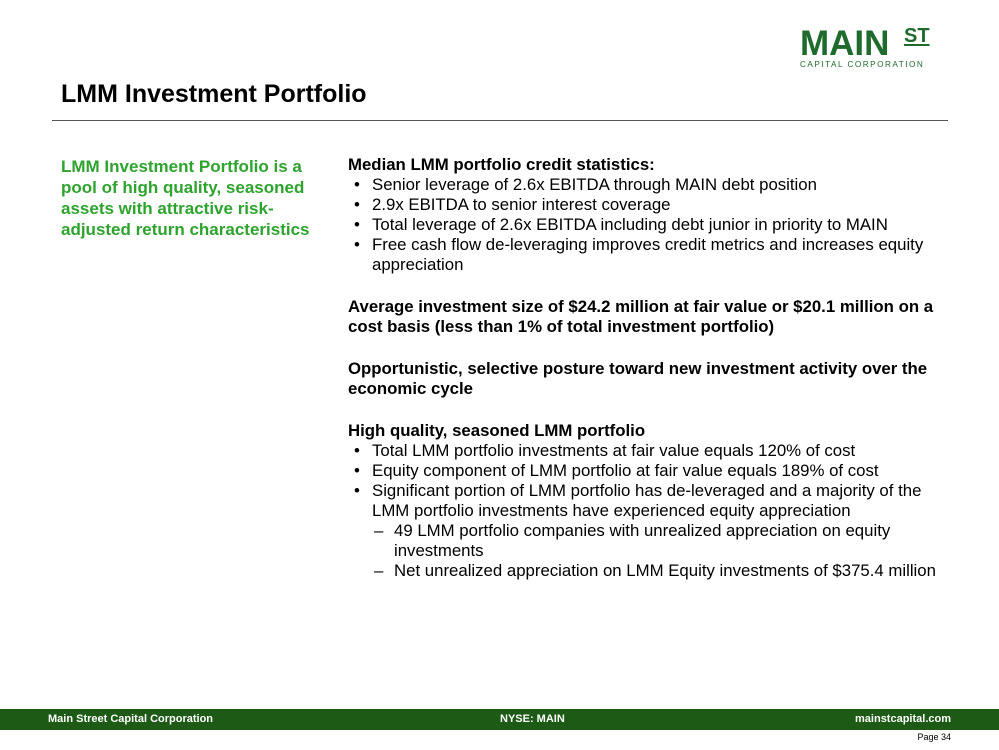 Image resolution: width=999 pixels, height=750 pixels. What do you see at coordinates (214, 94) in the screenshot?
I see `page-title: LMM Investment Portfolio` at bounding box center [214, 94].